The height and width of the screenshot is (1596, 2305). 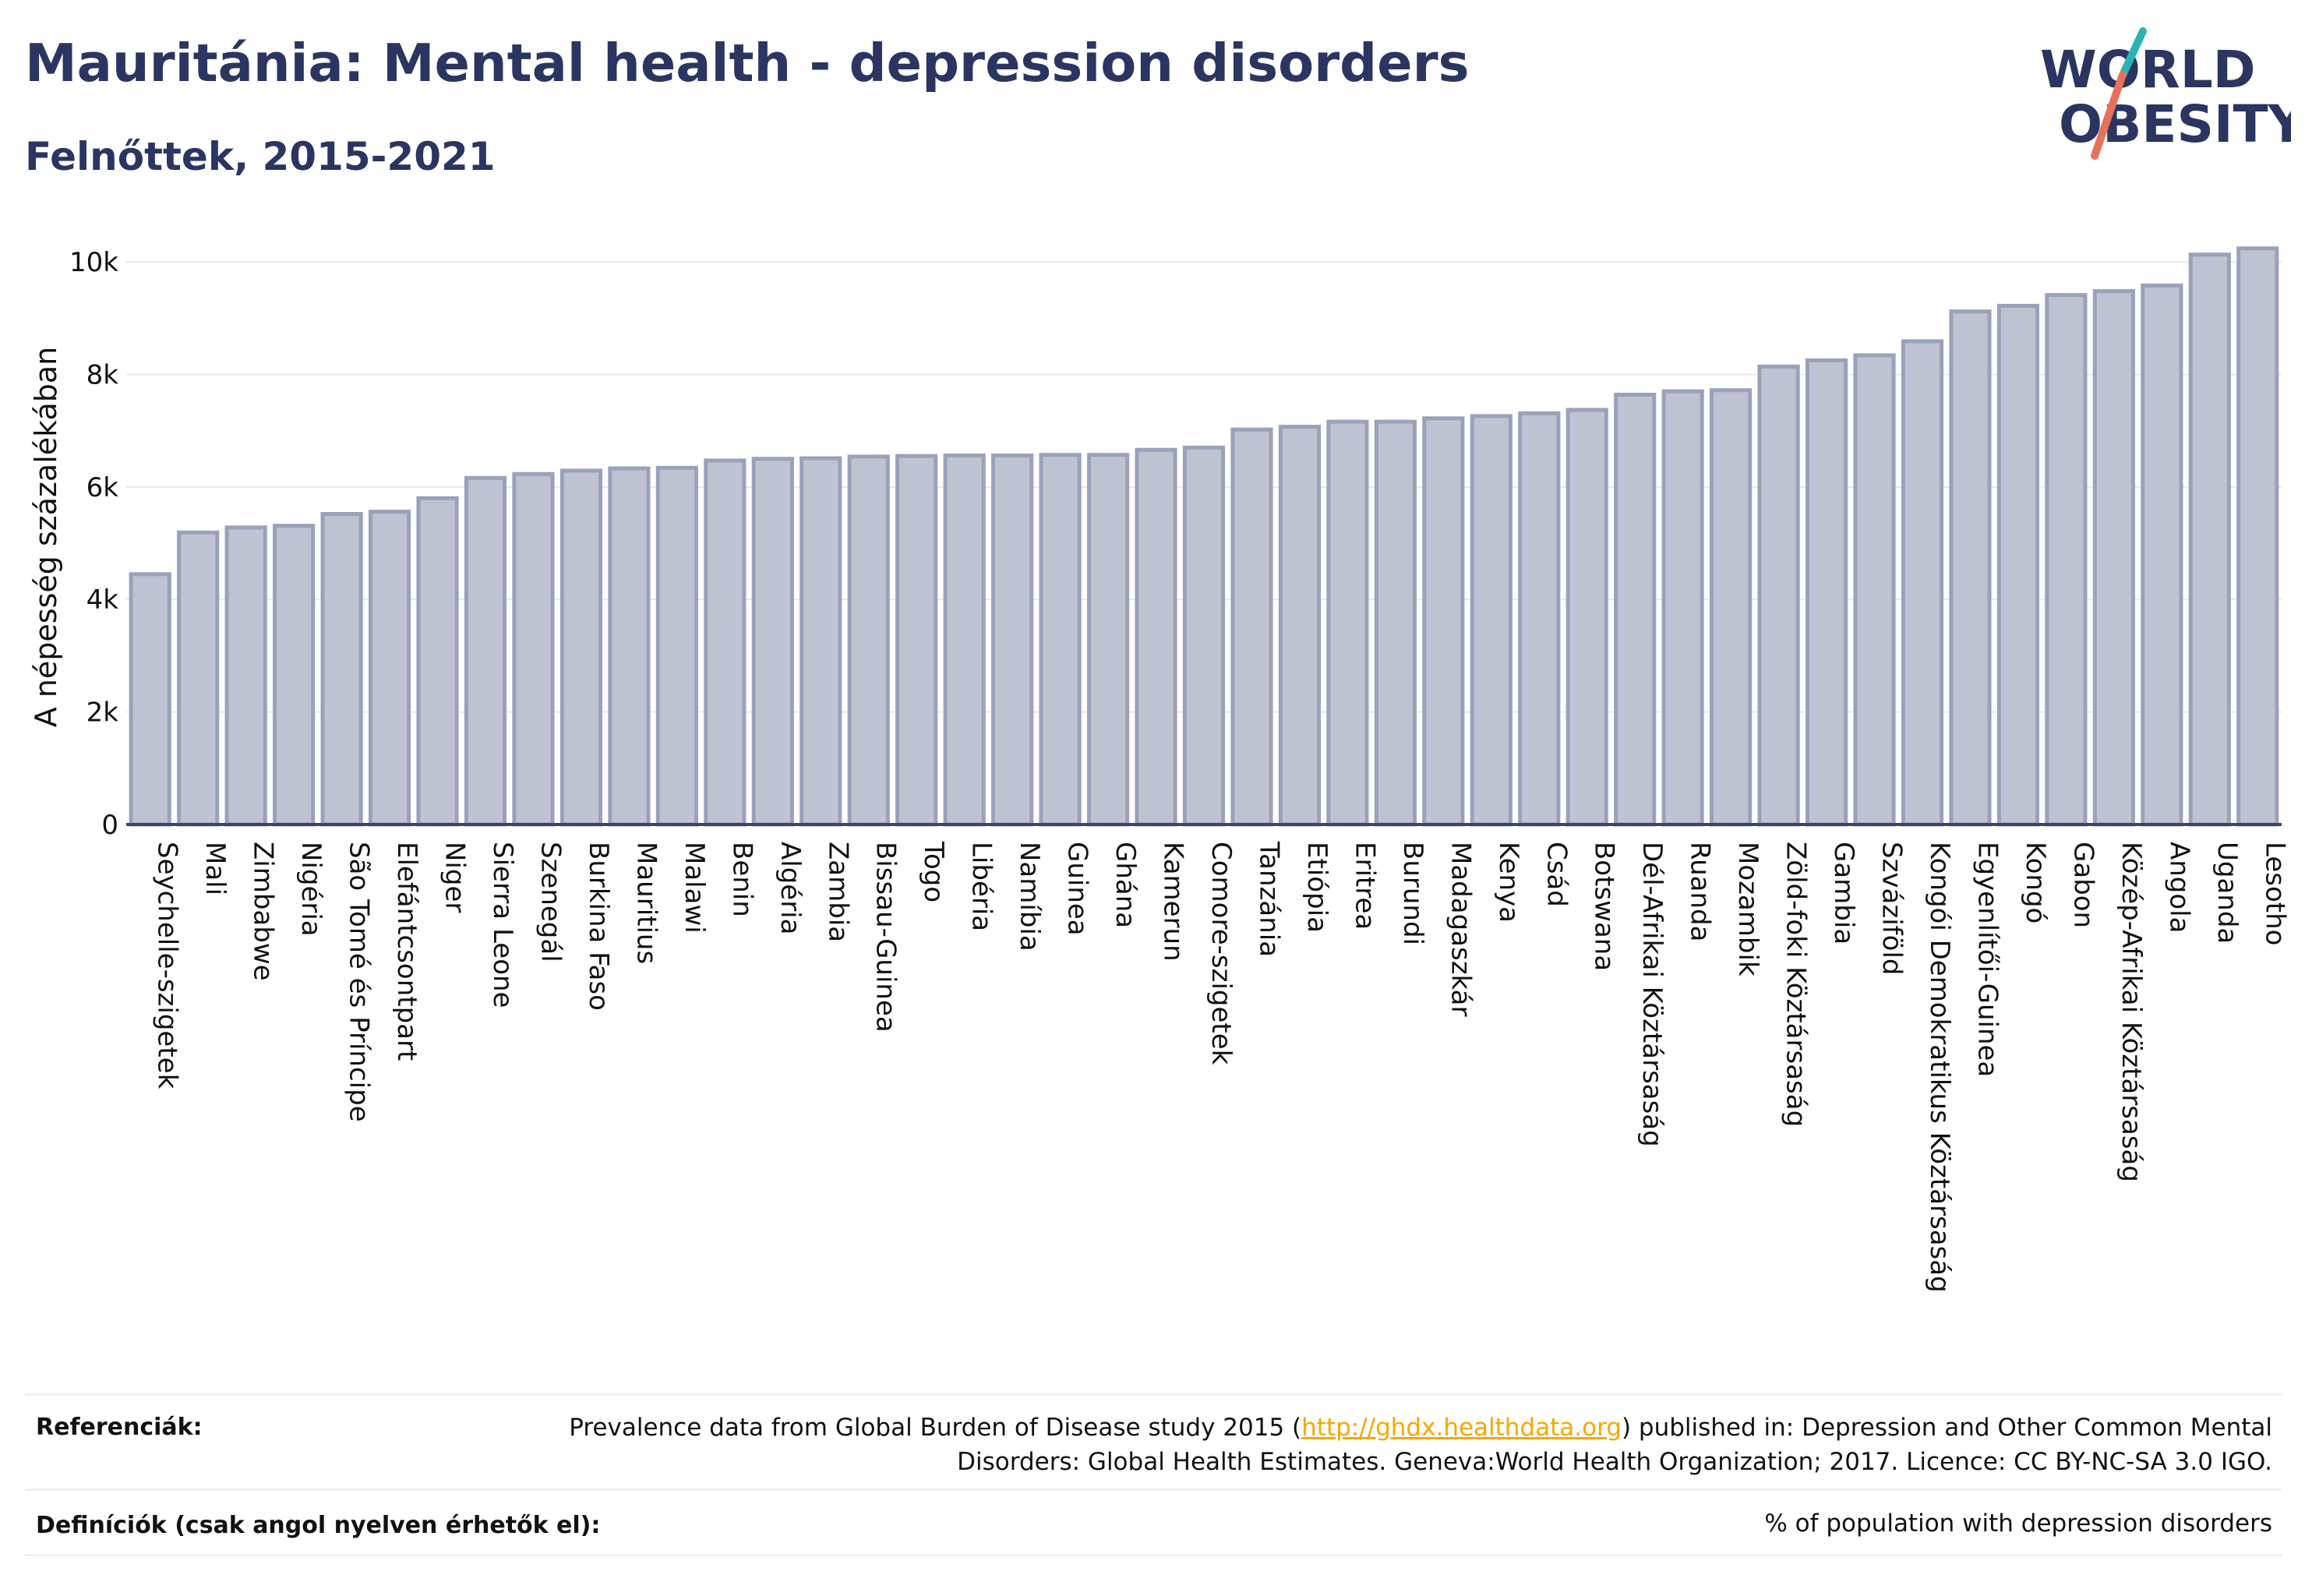 What do you see at coordinates (1221, 953) in the screenshot?
I see `x-tick-label: Comore-szigetek` at bounding box center [1221, 953].